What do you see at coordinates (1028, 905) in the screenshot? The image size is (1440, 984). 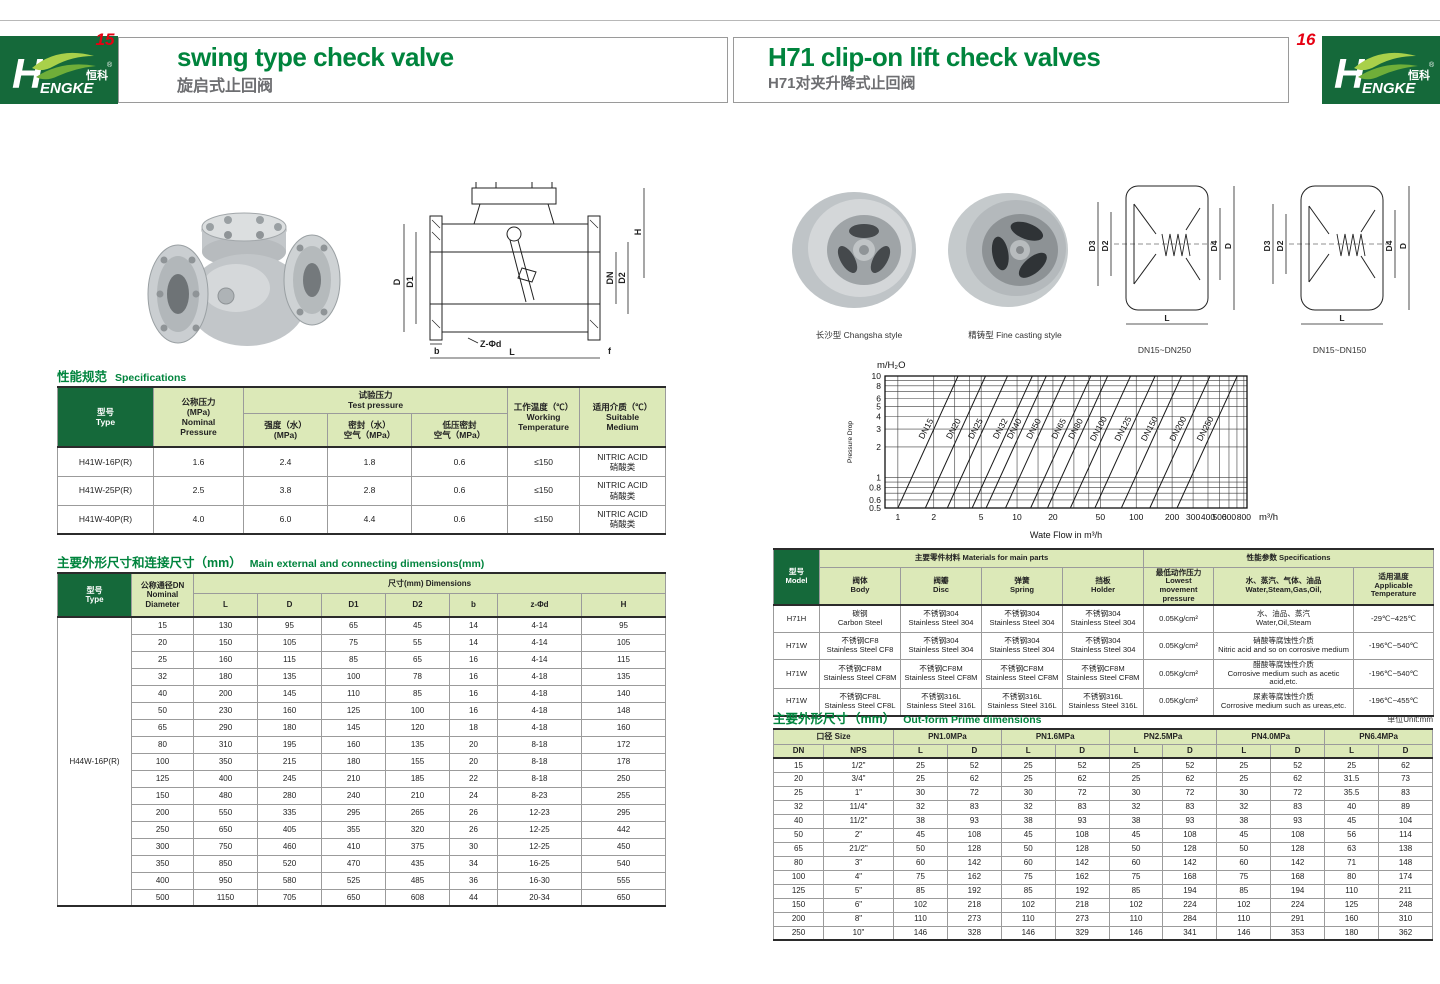 I see `table-cell: 102` at bounding box center [1028, 905].